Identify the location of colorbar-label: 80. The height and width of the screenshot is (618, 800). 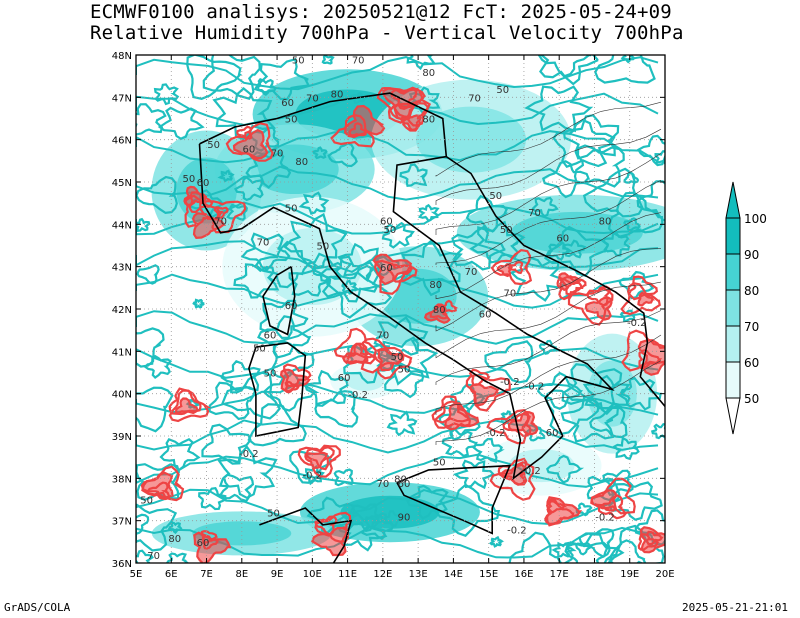
(751, 291).